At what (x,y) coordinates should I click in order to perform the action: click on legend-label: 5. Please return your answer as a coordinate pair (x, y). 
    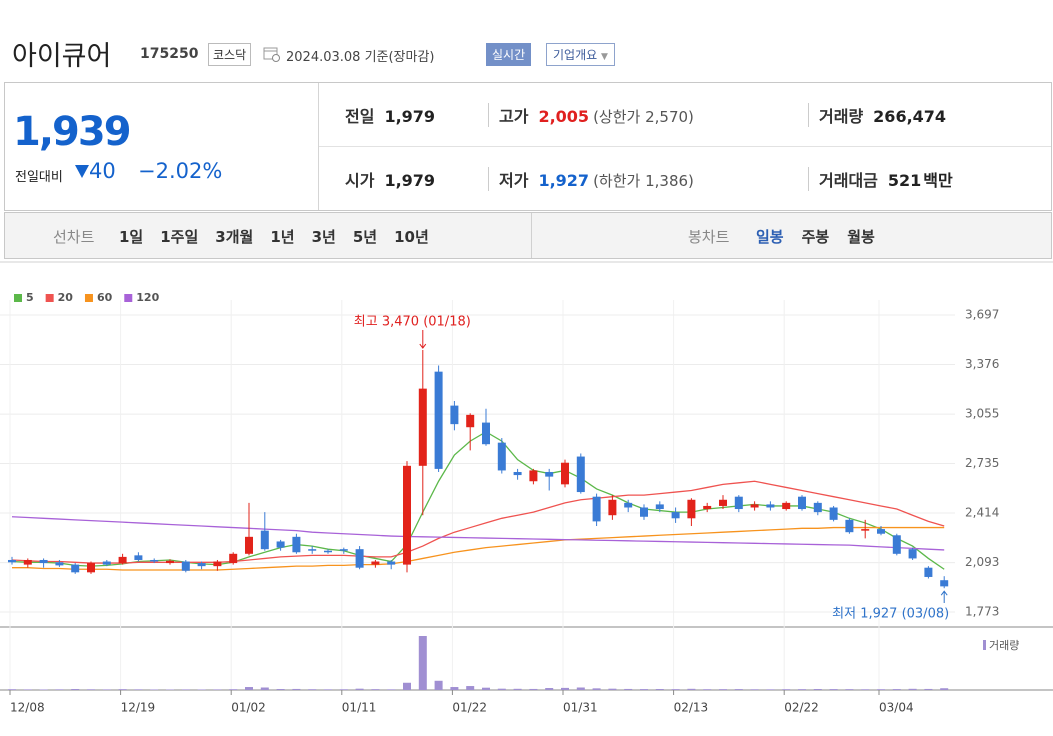
    Looking at the image, I should click on (30, 297).